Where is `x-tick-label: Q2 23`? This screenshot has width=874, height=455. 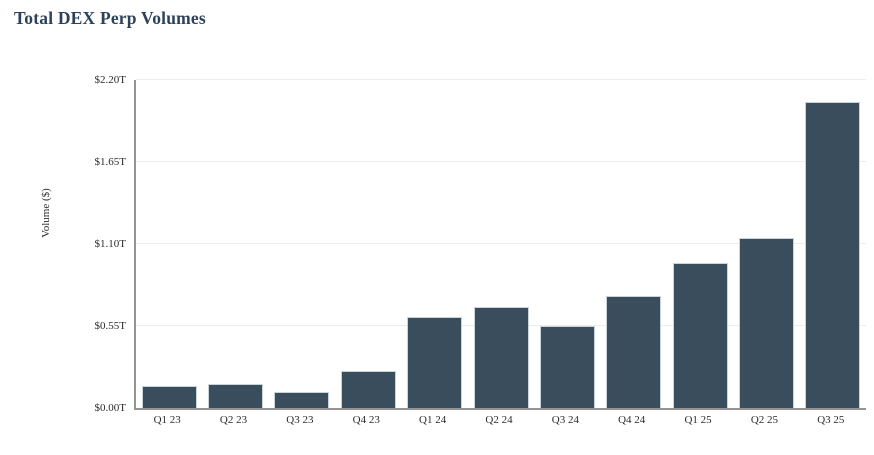 x-tick-label: Q2 23 is located at coordinates (233, 420).